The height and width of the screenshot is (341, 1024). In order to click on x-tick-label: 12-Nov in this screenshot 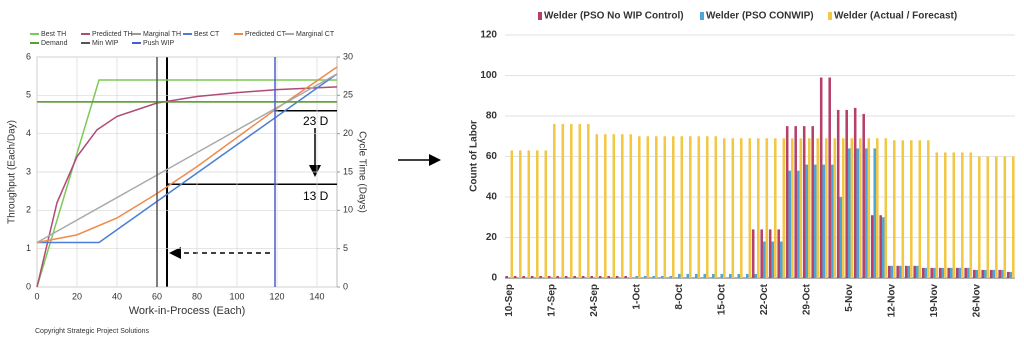, I will do `click(891, 301)`.